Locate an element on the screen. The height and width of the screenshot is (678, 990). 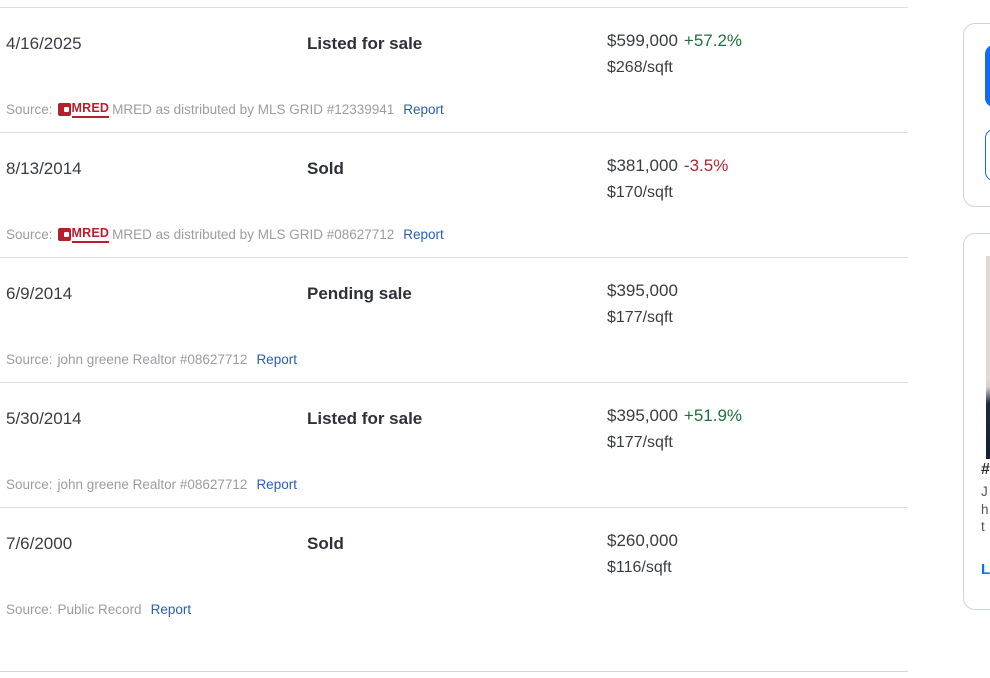
price-cell: $260,000 $116/sqft is located at coordinates (642, 554).